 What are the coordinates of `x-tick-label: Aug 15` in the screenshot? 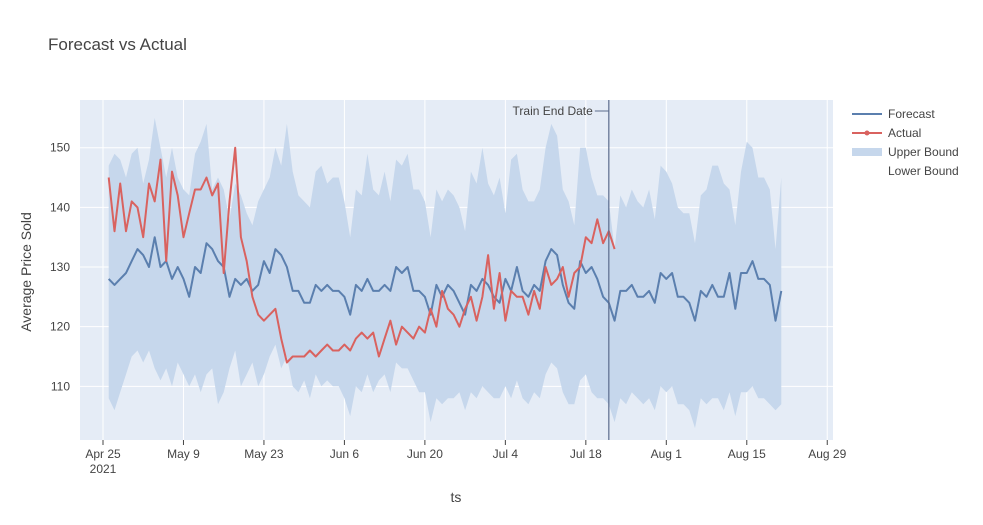 It's located at (747, 454).